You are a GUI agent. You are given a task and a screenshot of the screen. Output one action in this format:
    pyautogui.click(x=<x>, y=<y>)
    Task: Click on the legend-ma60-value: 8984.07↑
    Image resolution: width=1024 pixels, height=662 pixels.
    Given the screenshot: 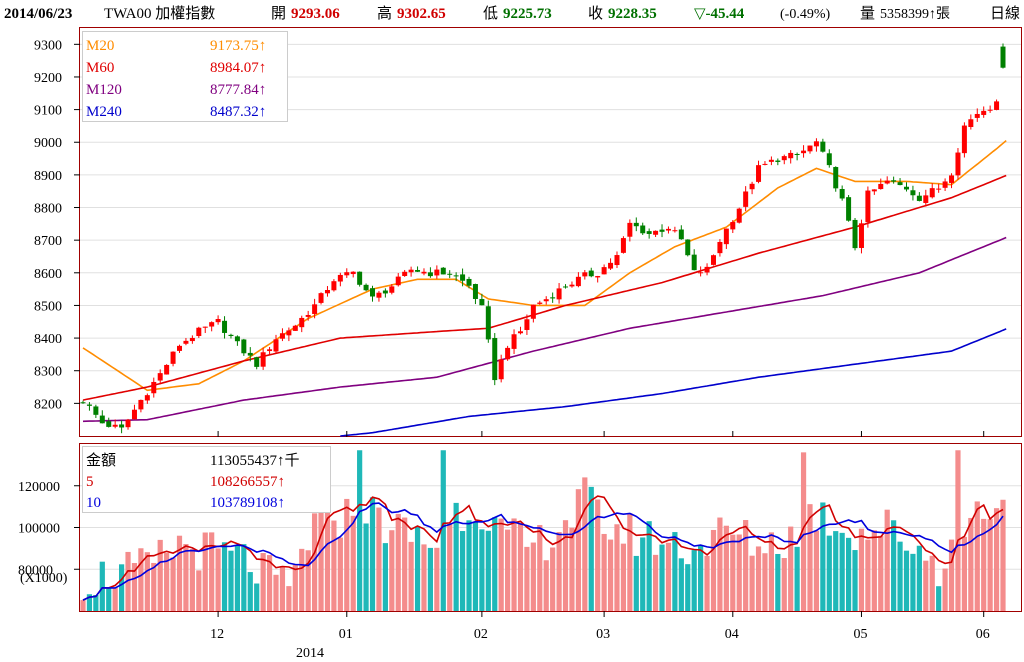 What is the action you would take?
    pyautogui.click(x=238, y=68)
    